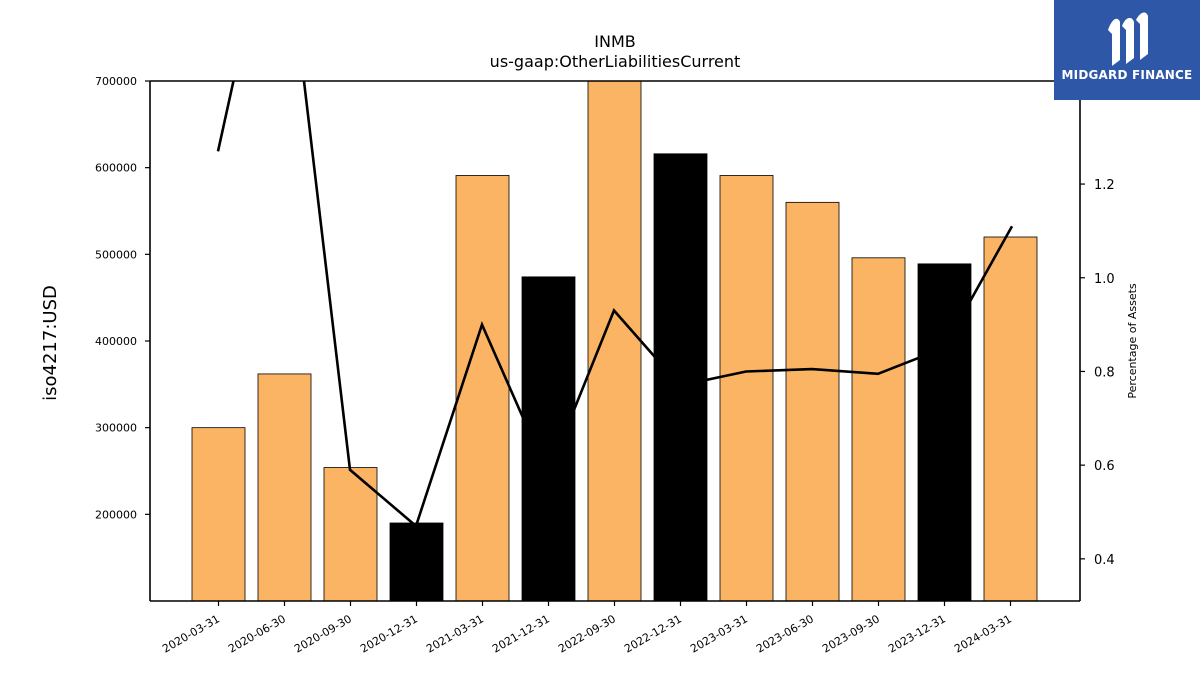 This screenshot has width=1200, height=675. I want to click on y-tick-label: 700000, so click(116, 81).